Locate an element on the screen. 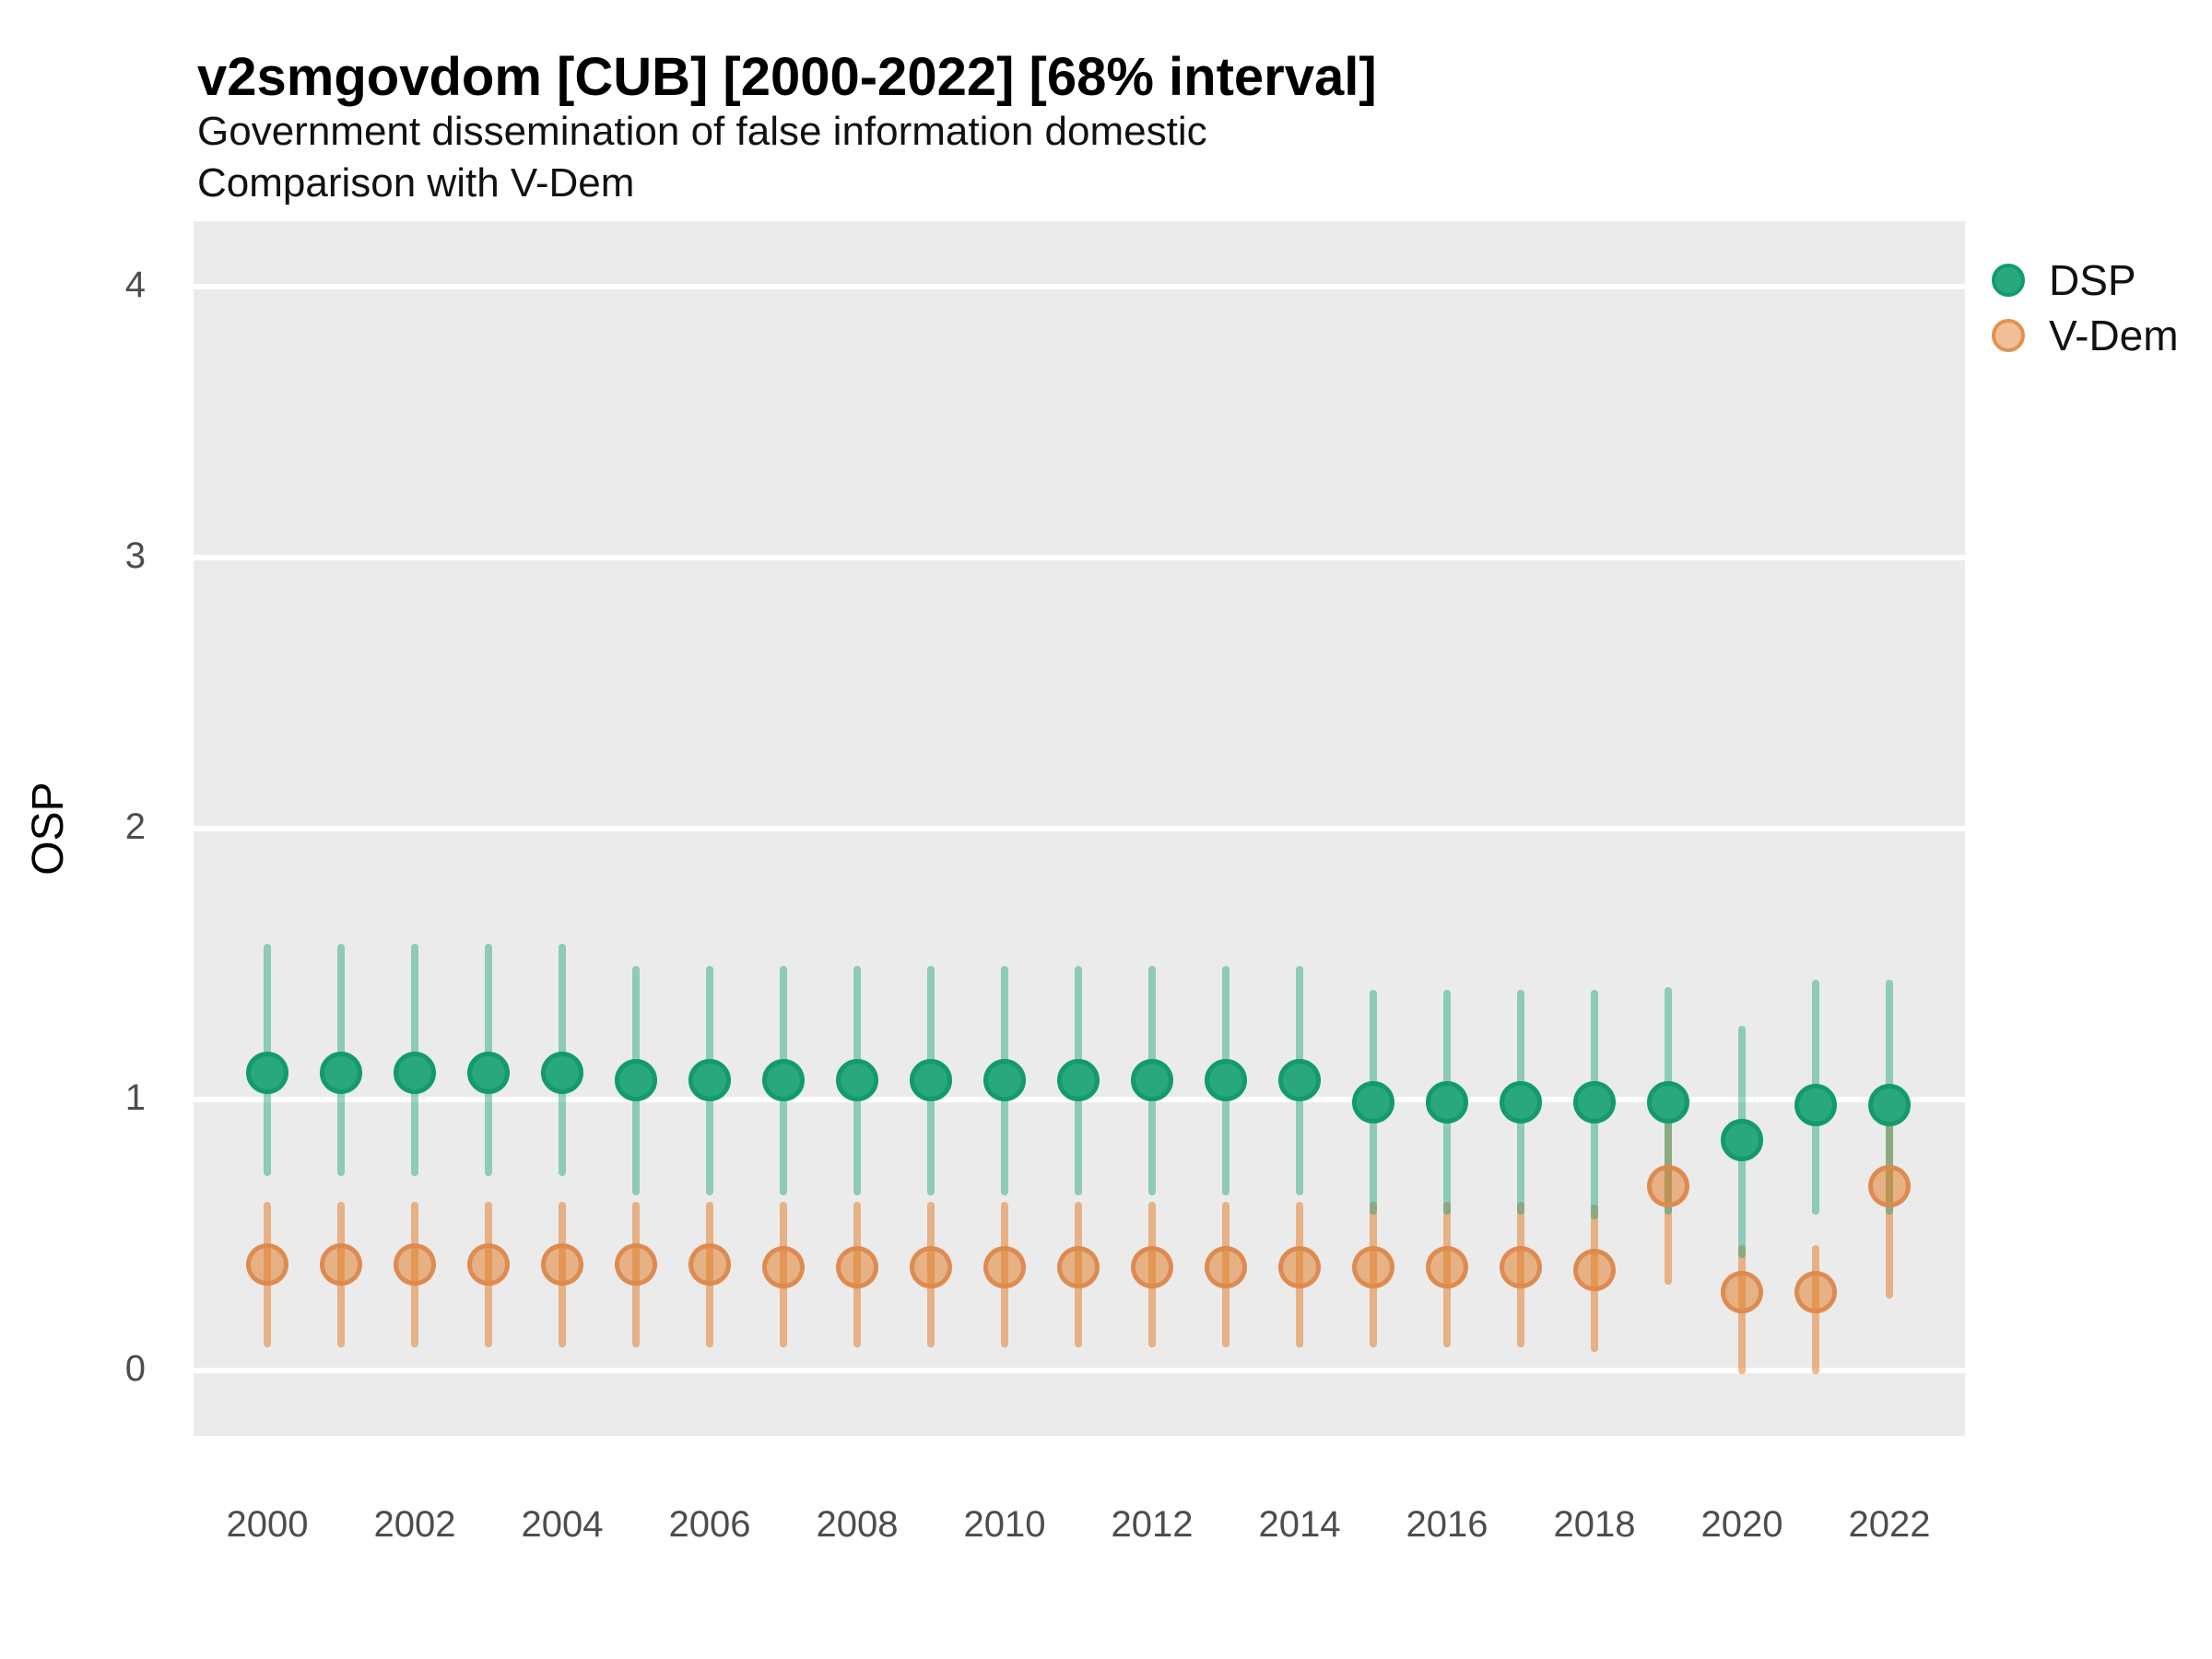 This screenshot has width=2212, height=1659. x-tick-label-2020: 2020 is located at coordinates (1741, 1524).